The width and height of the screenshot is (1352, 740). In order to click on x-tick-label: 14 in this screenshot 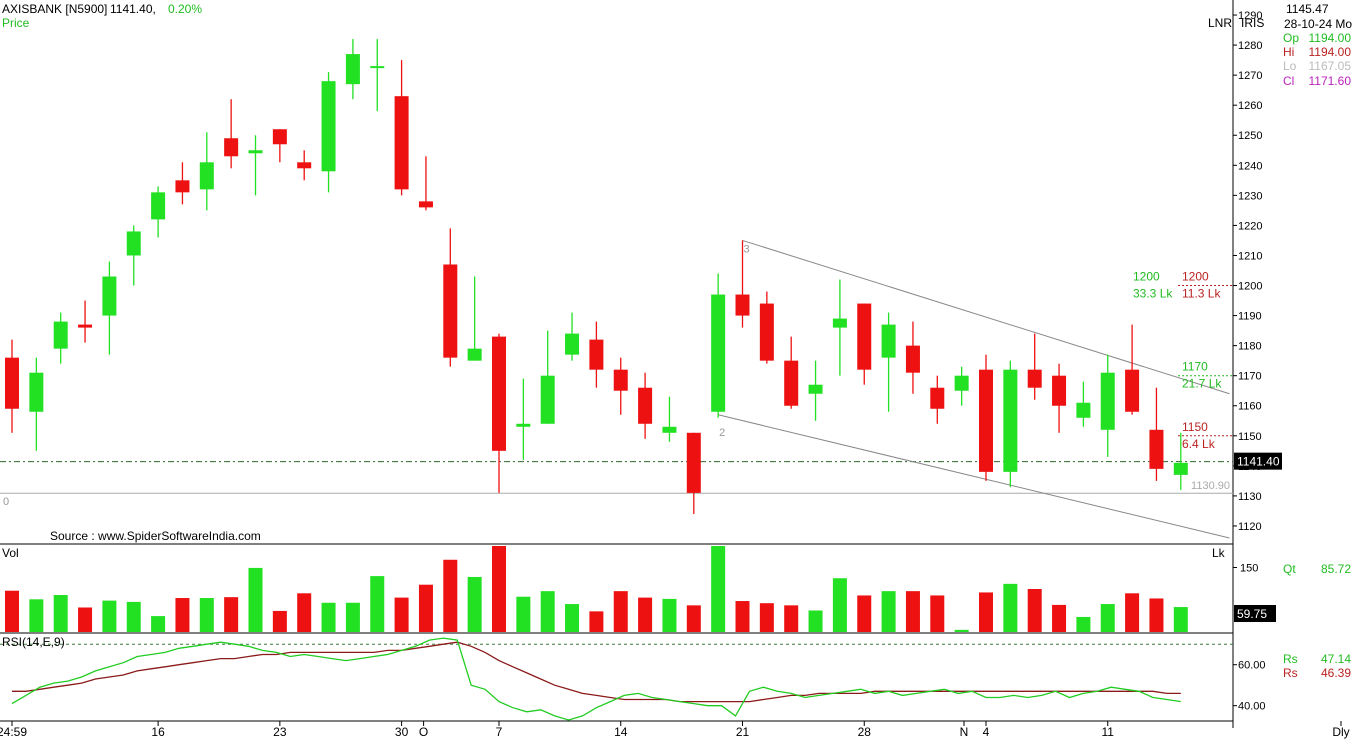, I will do `click(621, 732)`.